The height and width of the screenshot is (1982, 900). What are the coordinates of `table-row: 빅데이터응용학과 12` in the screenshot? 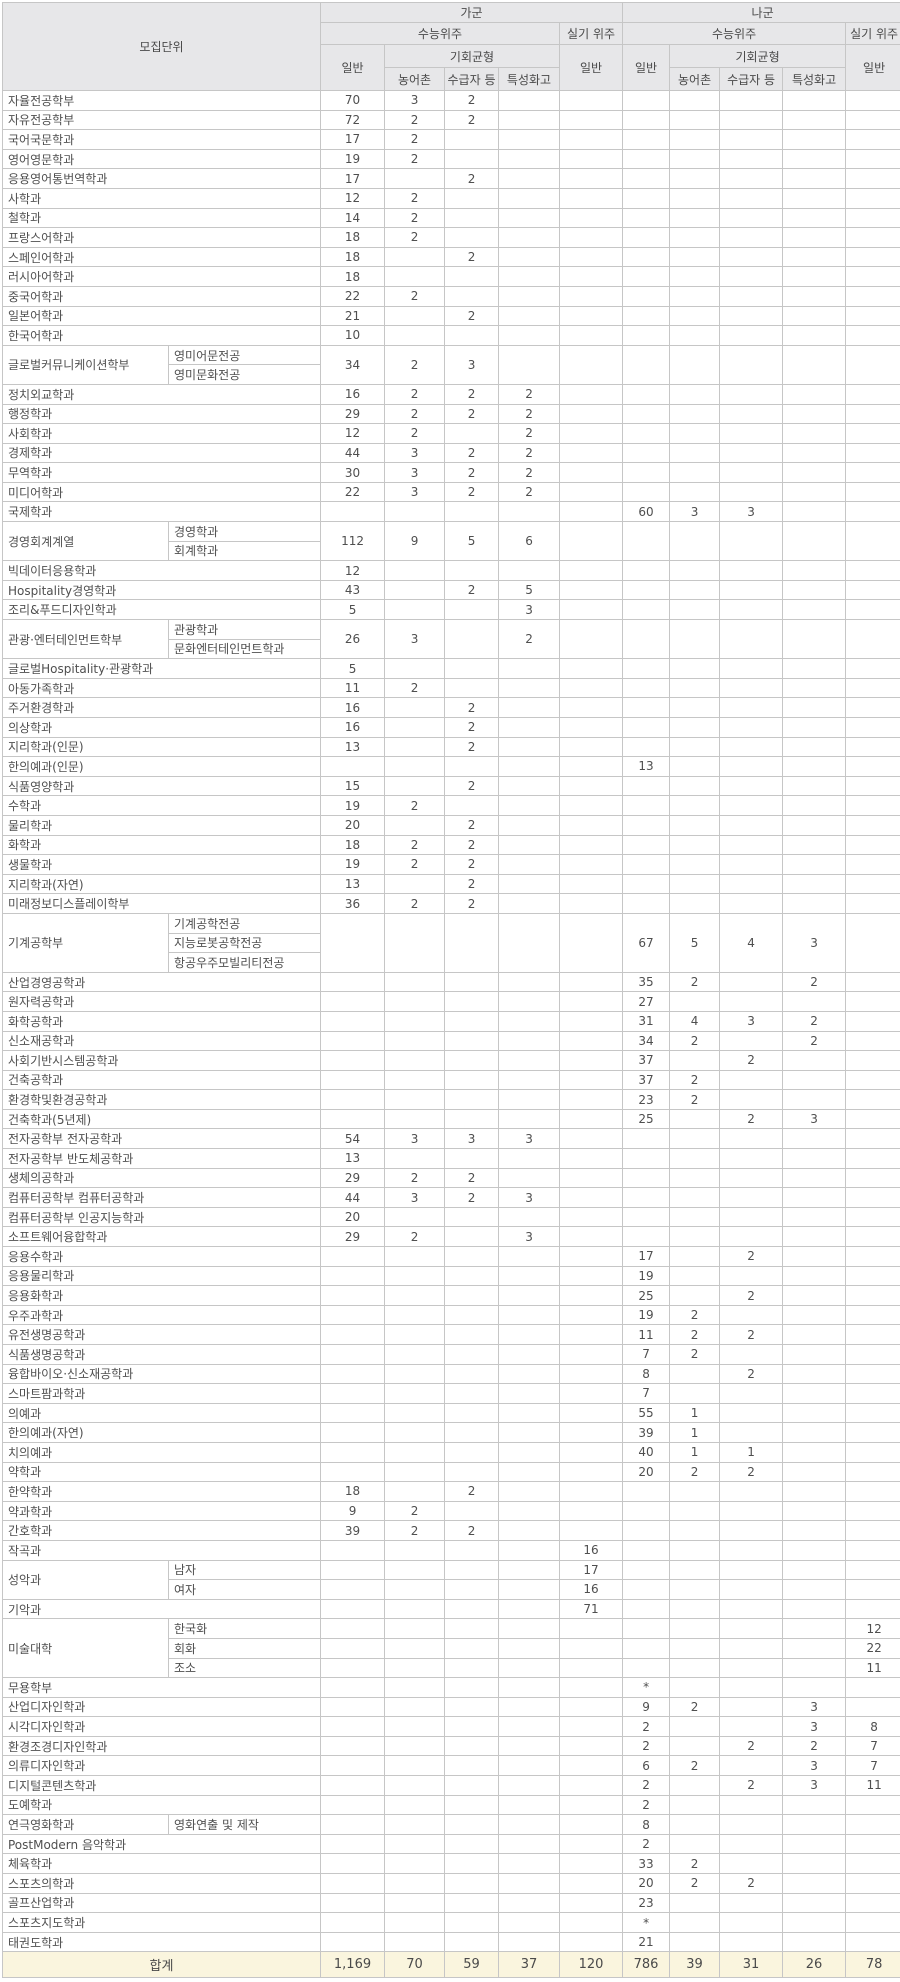 It's located at (450, 570).